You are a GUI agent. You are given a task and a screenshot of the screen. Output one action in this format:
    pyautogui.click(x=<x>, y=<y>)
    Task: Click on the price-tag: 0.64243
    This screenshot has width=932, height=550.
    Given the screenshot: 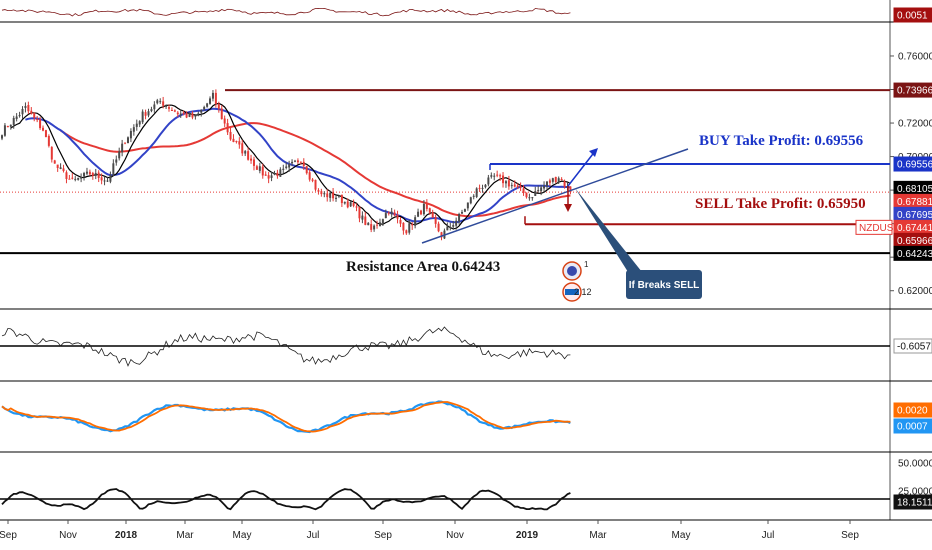 What is the action you would take?
    pyautogui.click(x=914, y=254)
    